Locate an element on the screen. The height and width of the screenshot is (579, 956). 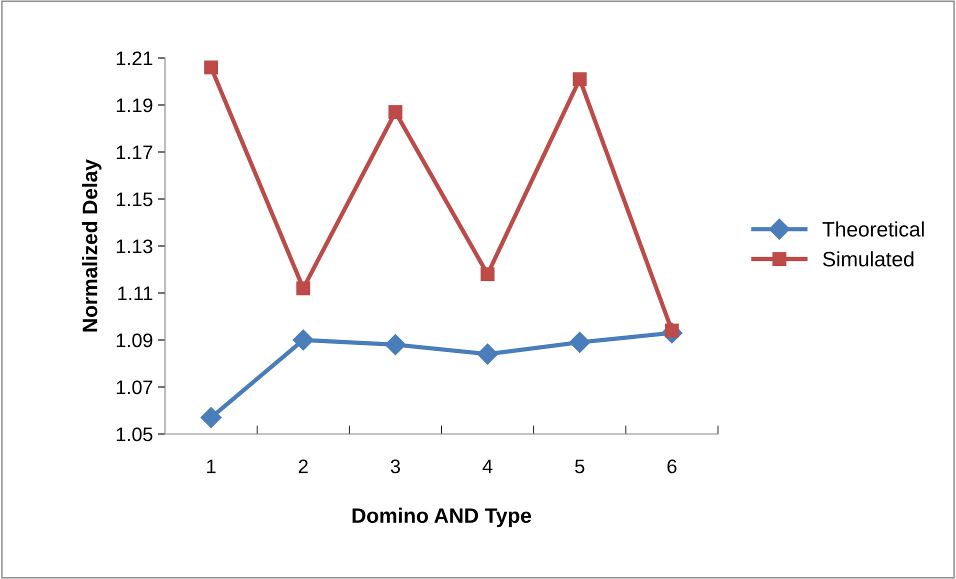
y-tick-label: 1.09 is located at coordinates (134, 340).